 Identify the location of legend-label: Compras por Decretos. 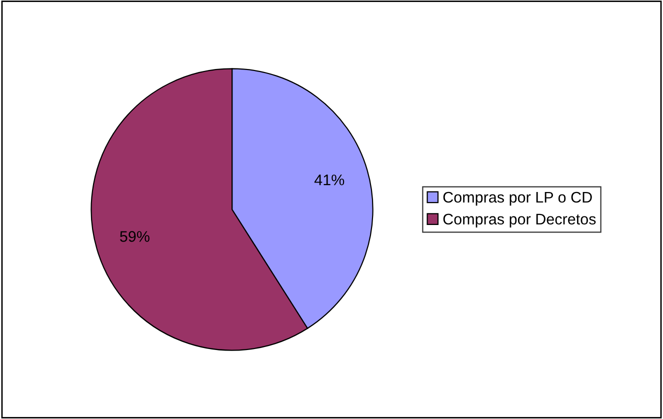
(519, 221).